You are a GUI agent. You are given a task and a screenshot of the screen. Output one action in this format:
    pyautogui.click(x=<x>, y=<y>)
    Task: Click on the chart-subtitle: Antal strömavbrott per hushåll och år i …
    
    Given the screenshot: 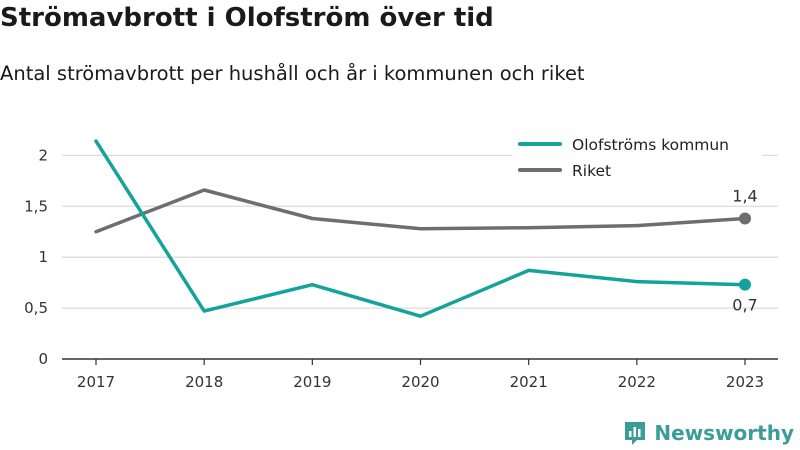 What is the action you would take?
    pyautogui.click(x=292, y=73)
    